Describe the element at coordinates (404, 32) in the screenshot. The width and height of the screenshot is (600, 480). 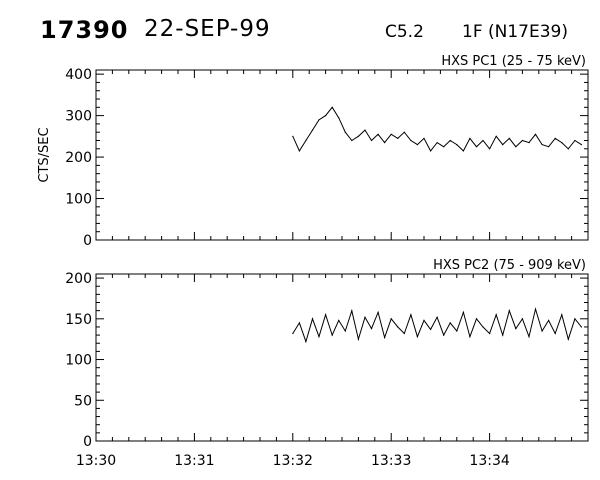
I see `goes-class: C5.2` at that location.